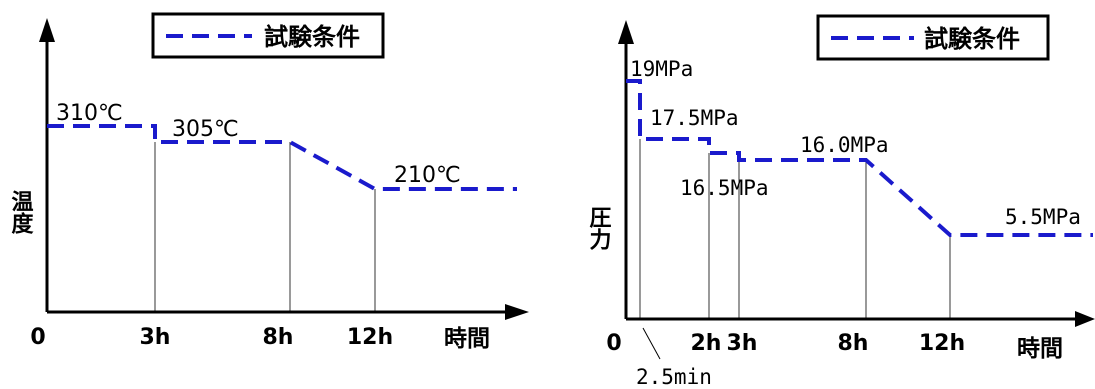 Image resolution: width=1095 pixels, height=389 pixels. What do you see at coordinates (1040, 349) in the screenshot?
I see `right-xlabel: 時間` at bounding box center [1040, 349].